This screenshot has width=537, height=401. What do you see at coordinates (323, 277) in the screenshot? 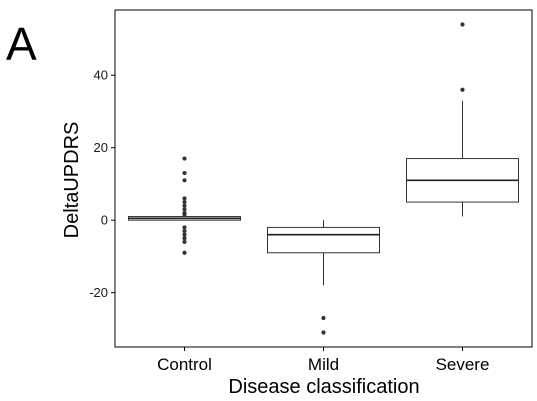
I see `box-mild` at bounding box center [323, 277].